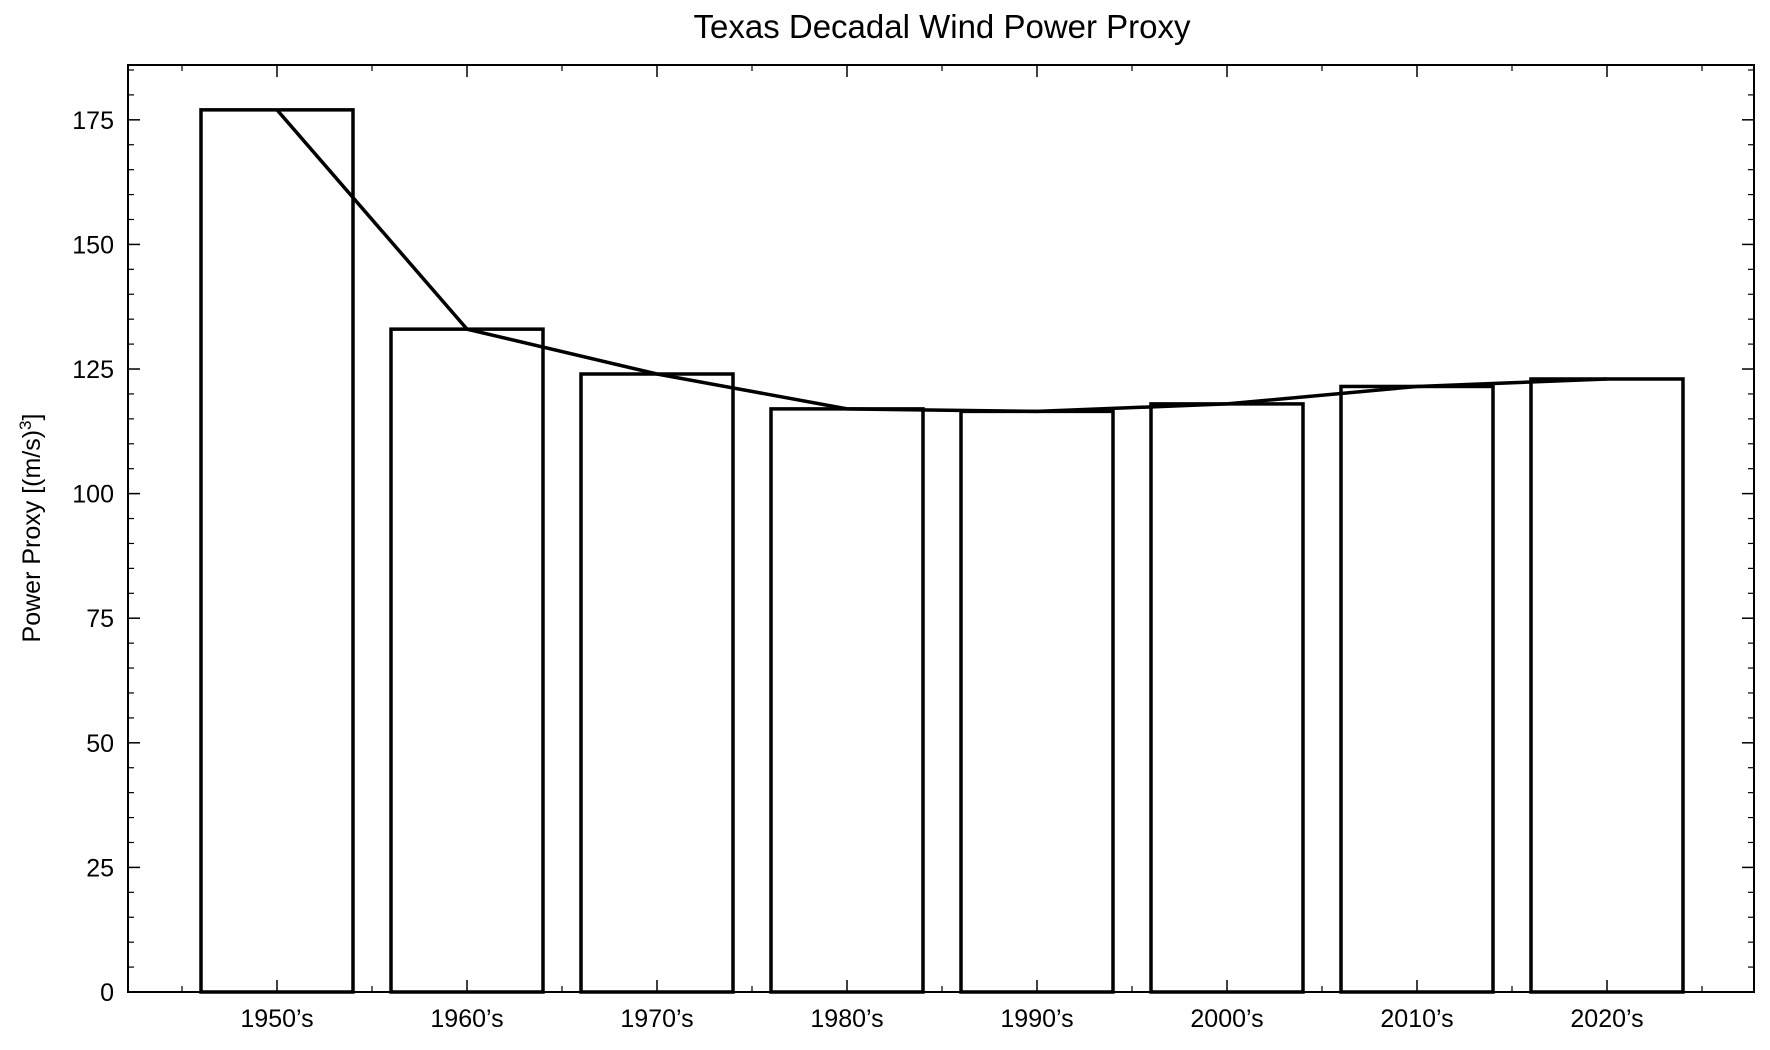 This screenshot has height=1050, width=1770. I want to click on y-axis-label: Power Proxy [(m/s)3], so click(31, 528).